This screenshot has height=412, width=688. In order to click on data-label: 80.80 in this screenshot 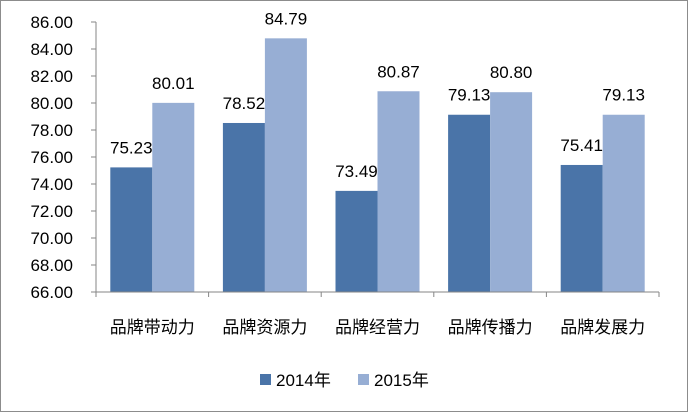, I will do `click(511, 72)`.